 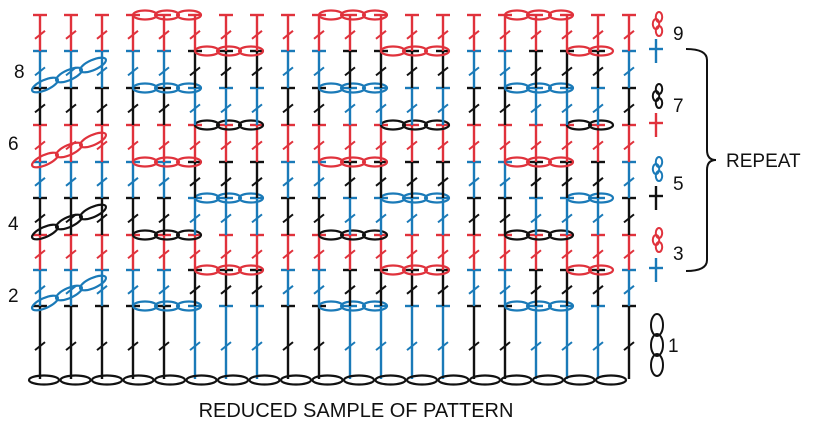 I want to click on stitch-r1-c2, so click(x=71, y=341).